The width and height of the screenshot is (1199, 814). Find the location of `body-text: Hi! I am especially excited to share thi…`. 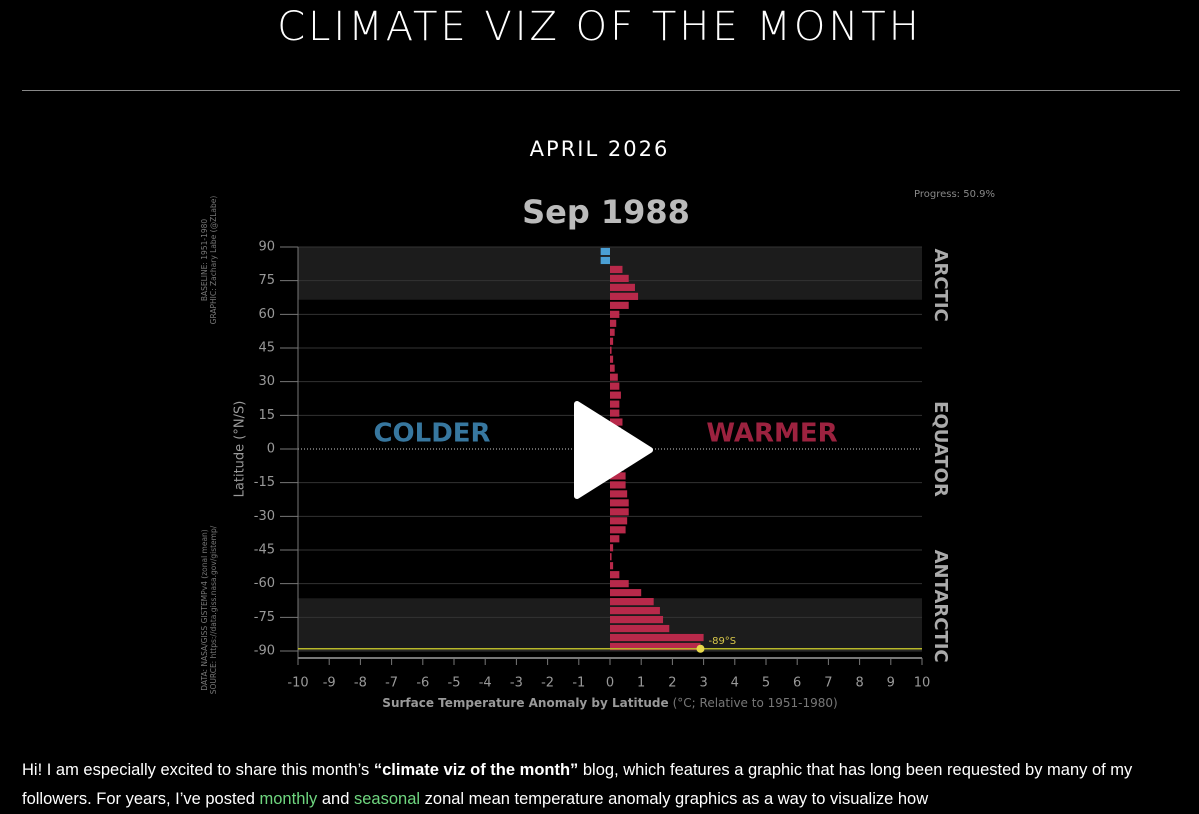

body-text: Hi! I am especially excited to share thi… is located at coordinates (602, 785).